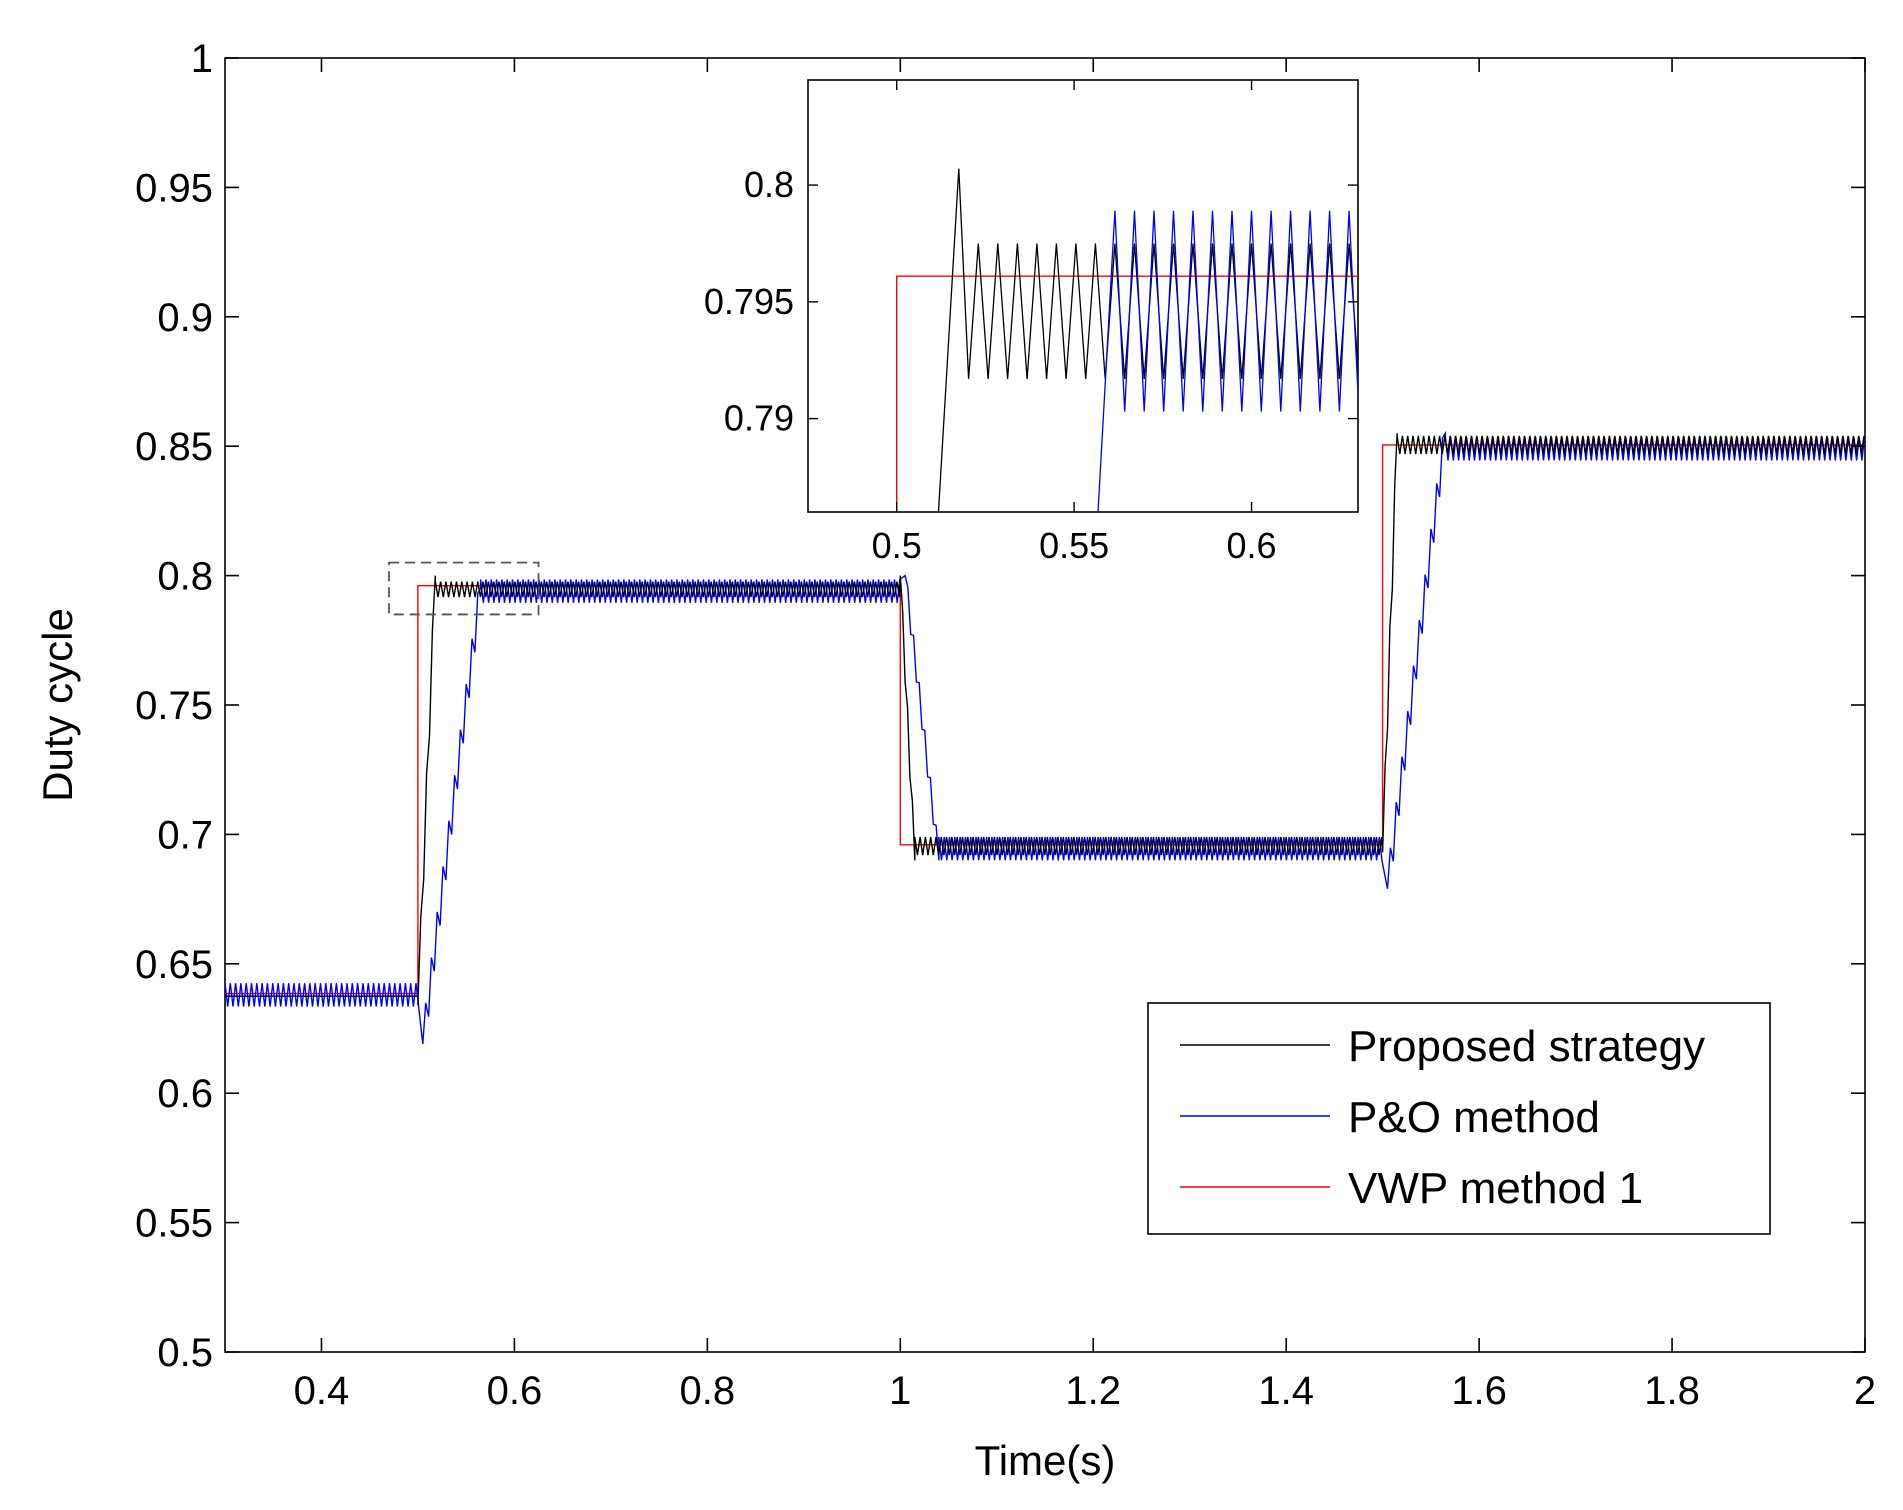  What do you see at coordinates (897, 545) in the screenshot?
I see `inset-x-tick-label: 0.5` at bounding box center [897, 545].